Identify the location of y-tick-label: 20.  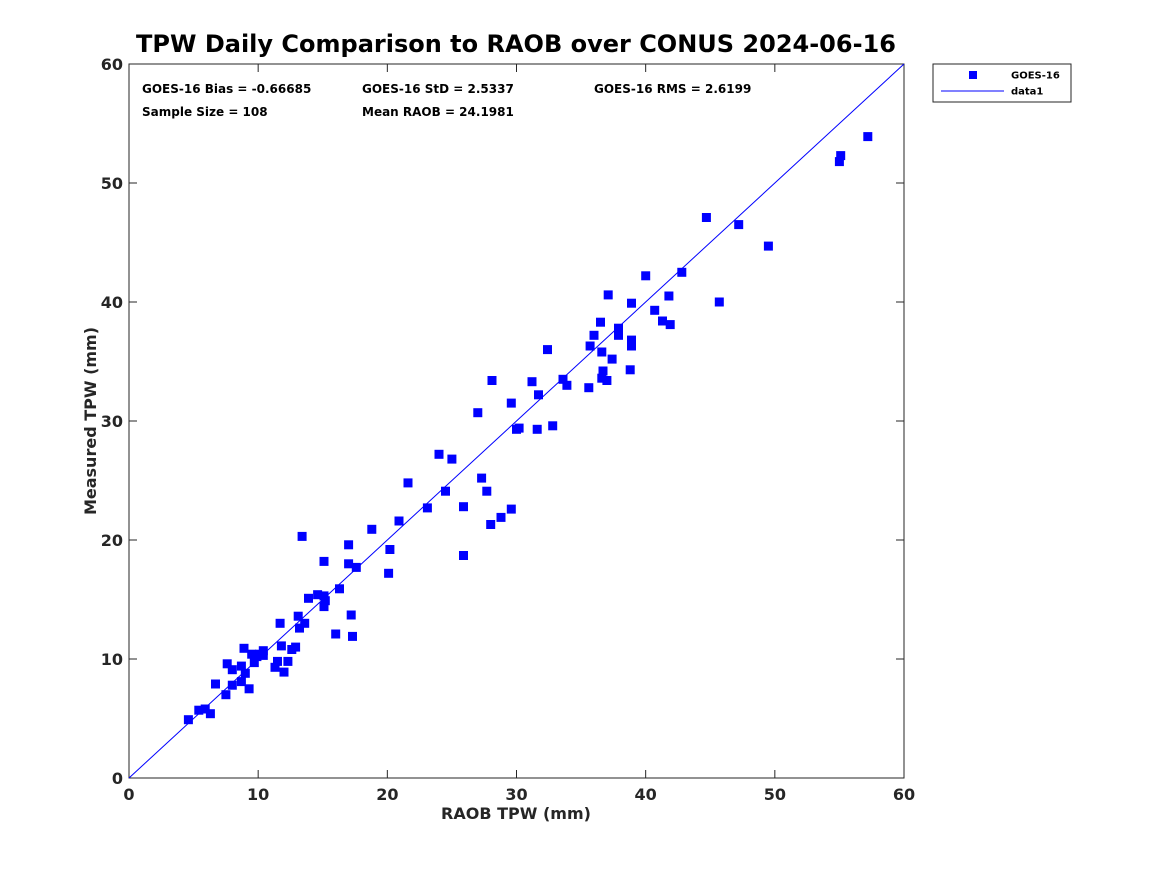
(112, 540).